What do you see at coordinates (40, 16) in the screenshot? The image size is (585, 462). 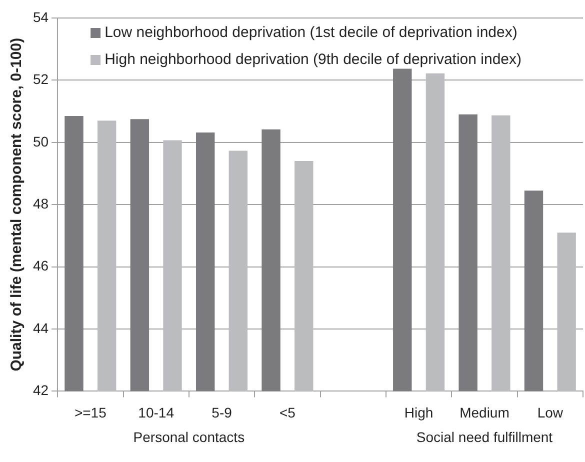 I see `y-tick-label: 54` at bounding box center [40, 16].